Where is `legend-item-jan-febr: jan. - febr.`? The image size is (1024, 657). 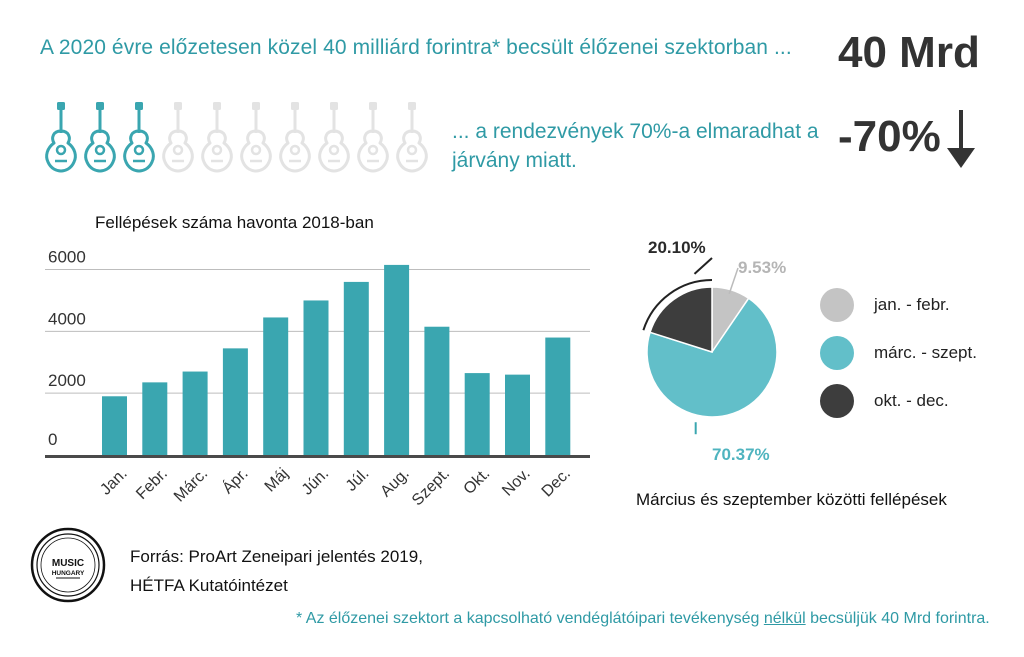 legend-item-jan-febr: jan. - febr. is located at coordinates (885, 305).